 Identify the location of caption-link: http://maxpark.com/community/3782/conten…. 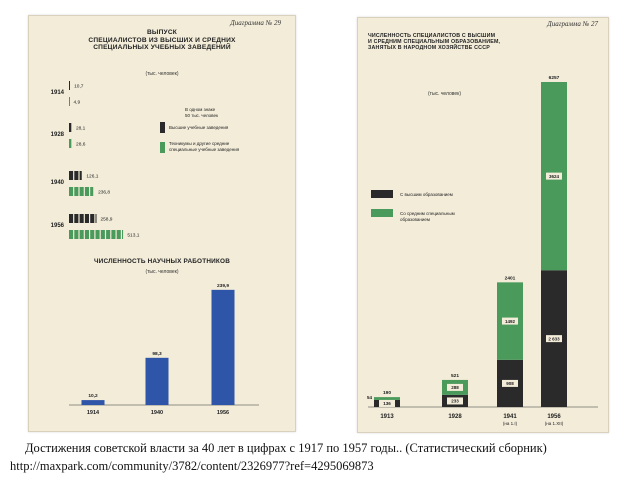
(192, 465).